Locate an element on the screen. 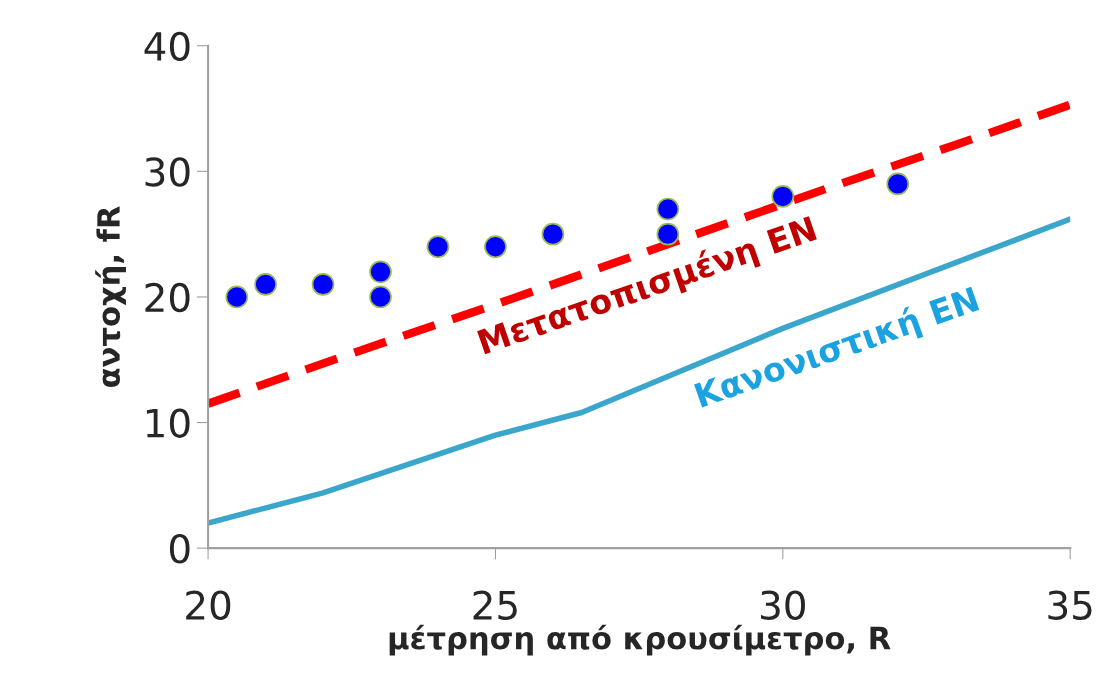 Image resolution: width=1101 pixels, height=693 pixels. y-tick-label: 20 is located at coordinates (167, 297).